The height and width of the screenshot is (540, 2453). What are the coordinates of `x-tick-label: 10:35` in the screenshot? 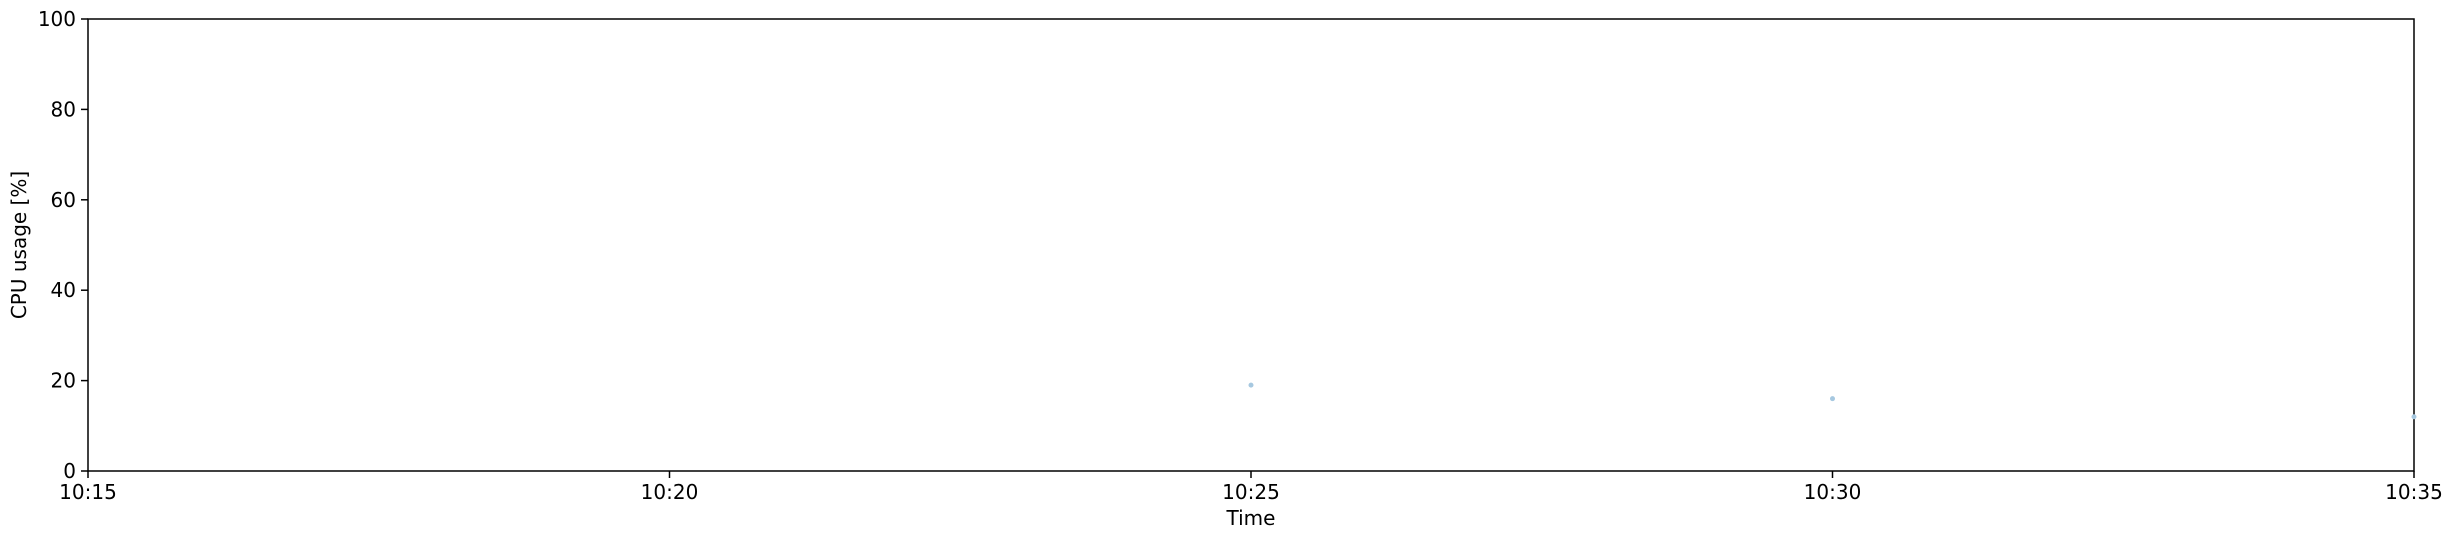 It's located at (2414, 492).